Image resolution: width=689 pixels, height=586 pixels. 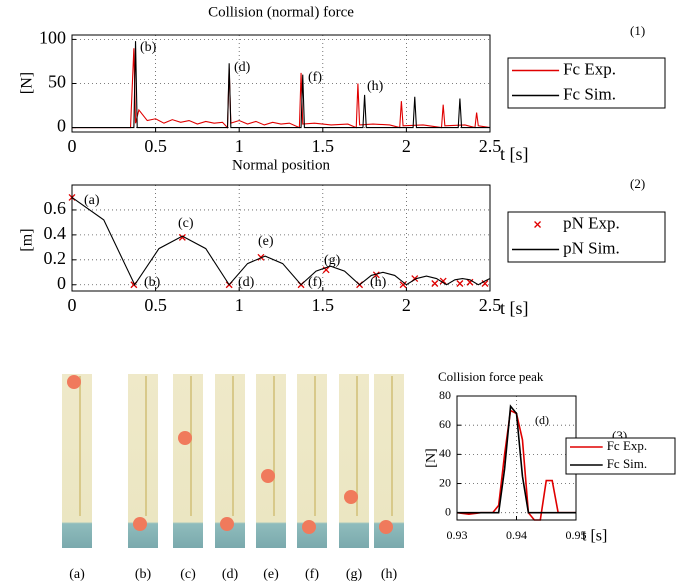 What do you see at coordinates (538, 224) in the screenshot?
I see `legend-swatch` at bounding box center [538, 224].